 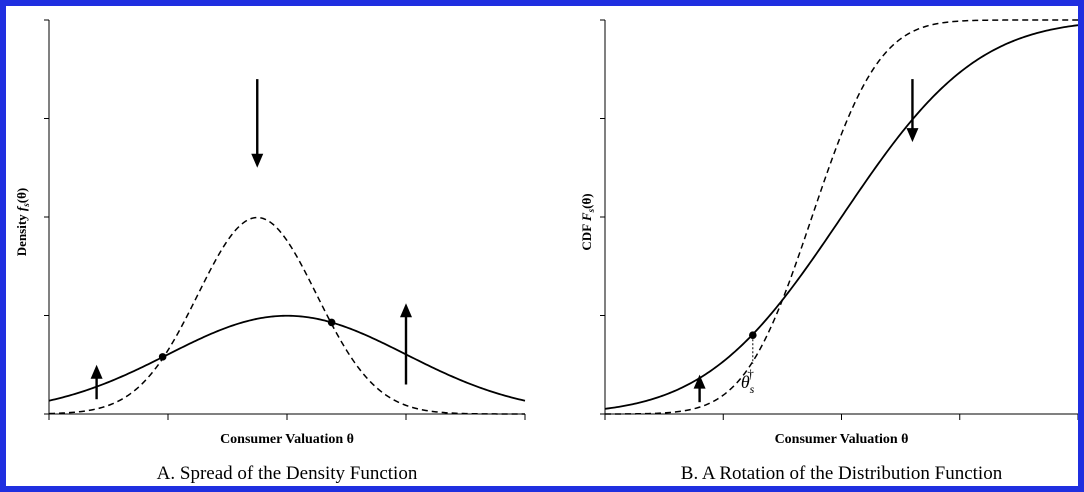 What do you see at coordinates (587, 221) in the screenshot?
I see `y-axis-label: CDF Fs(θ)` at bounding box center [587, 221].